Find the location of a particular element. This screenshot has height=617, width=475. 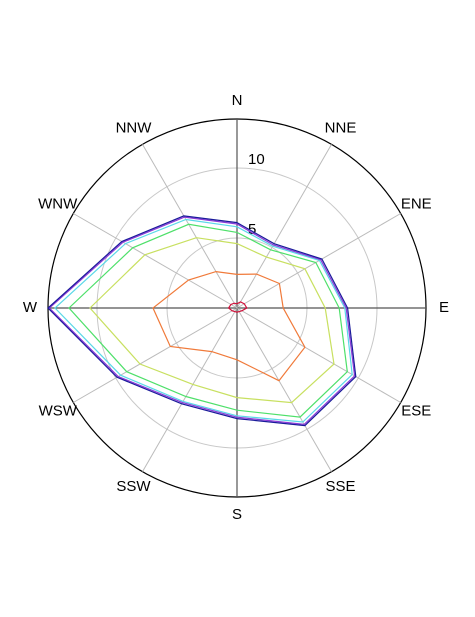

direction-label: NNE is located at coordinates (341, 128).